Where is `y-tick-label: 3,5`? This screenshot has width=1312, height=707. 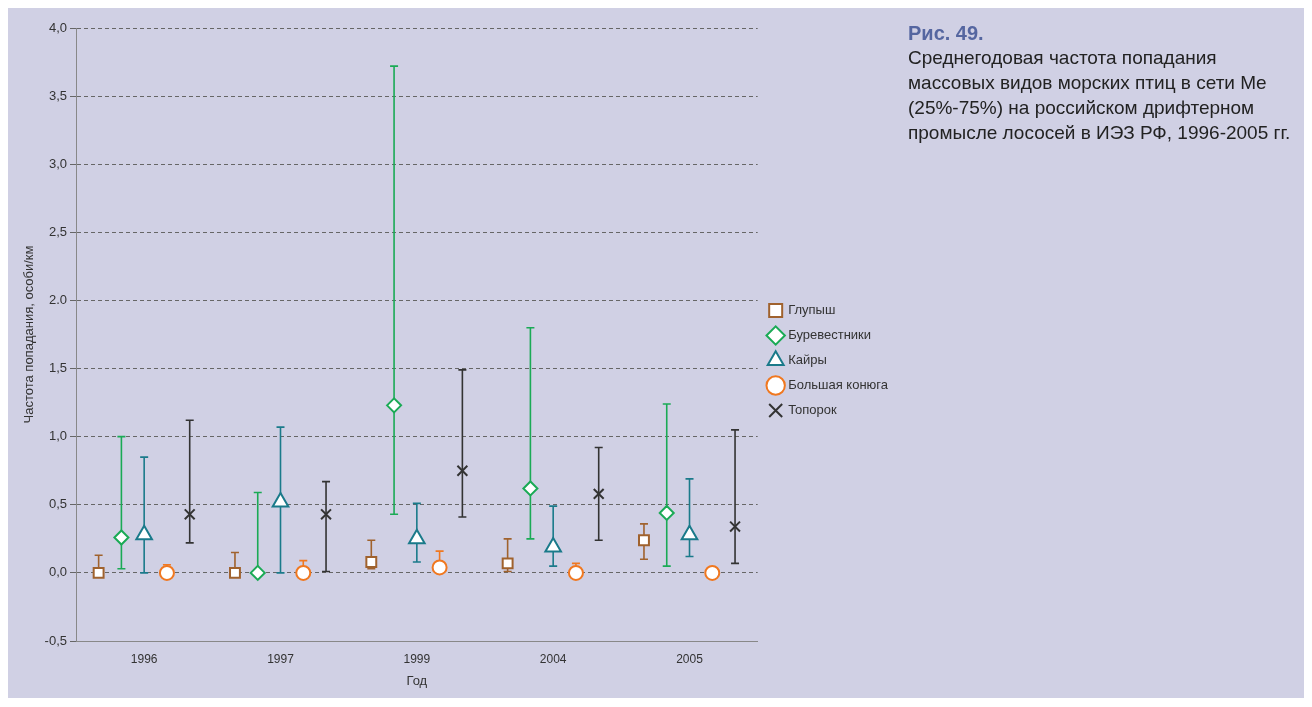 y-tick-label: 3,5 is located at coordinates (57, 95).